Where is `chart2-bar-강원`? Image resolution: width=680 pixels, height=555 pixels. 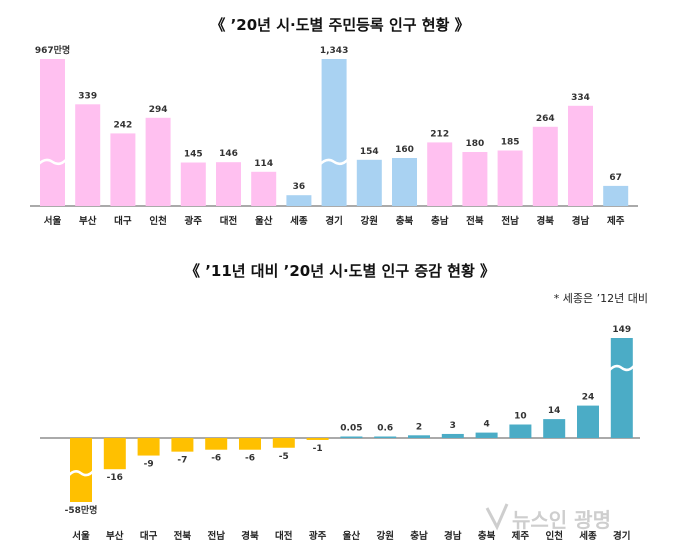
chart2-bar-강원 is located at coordinates (385, 437).